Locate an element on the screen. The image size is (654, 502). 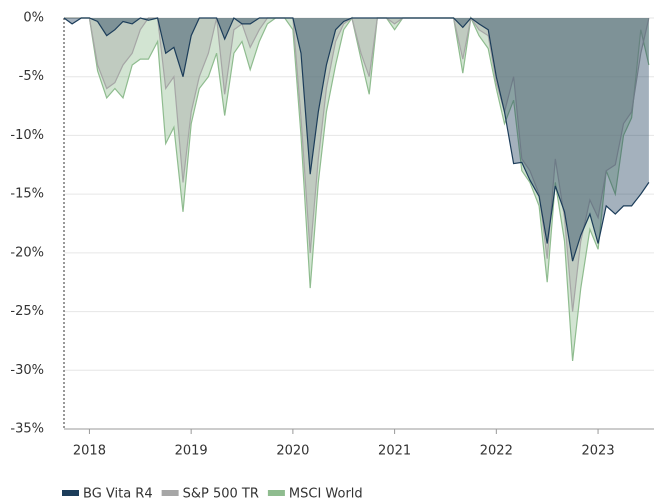
y-tick-label: -30% is located at coordinates (27, 370).